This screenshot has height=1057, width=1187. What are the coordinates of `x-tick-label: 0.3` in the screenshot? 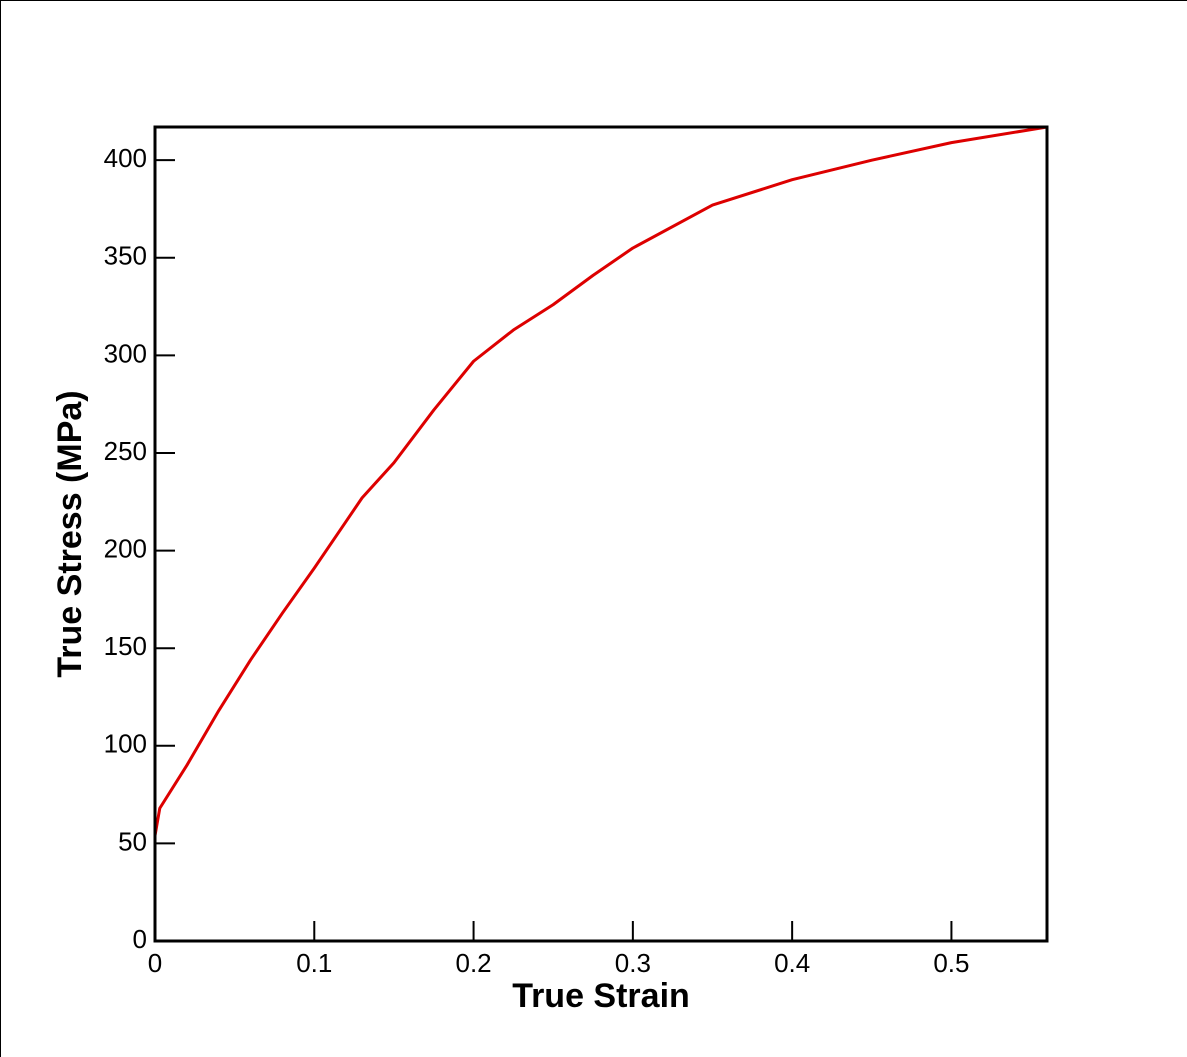 It's located at (633, 963).